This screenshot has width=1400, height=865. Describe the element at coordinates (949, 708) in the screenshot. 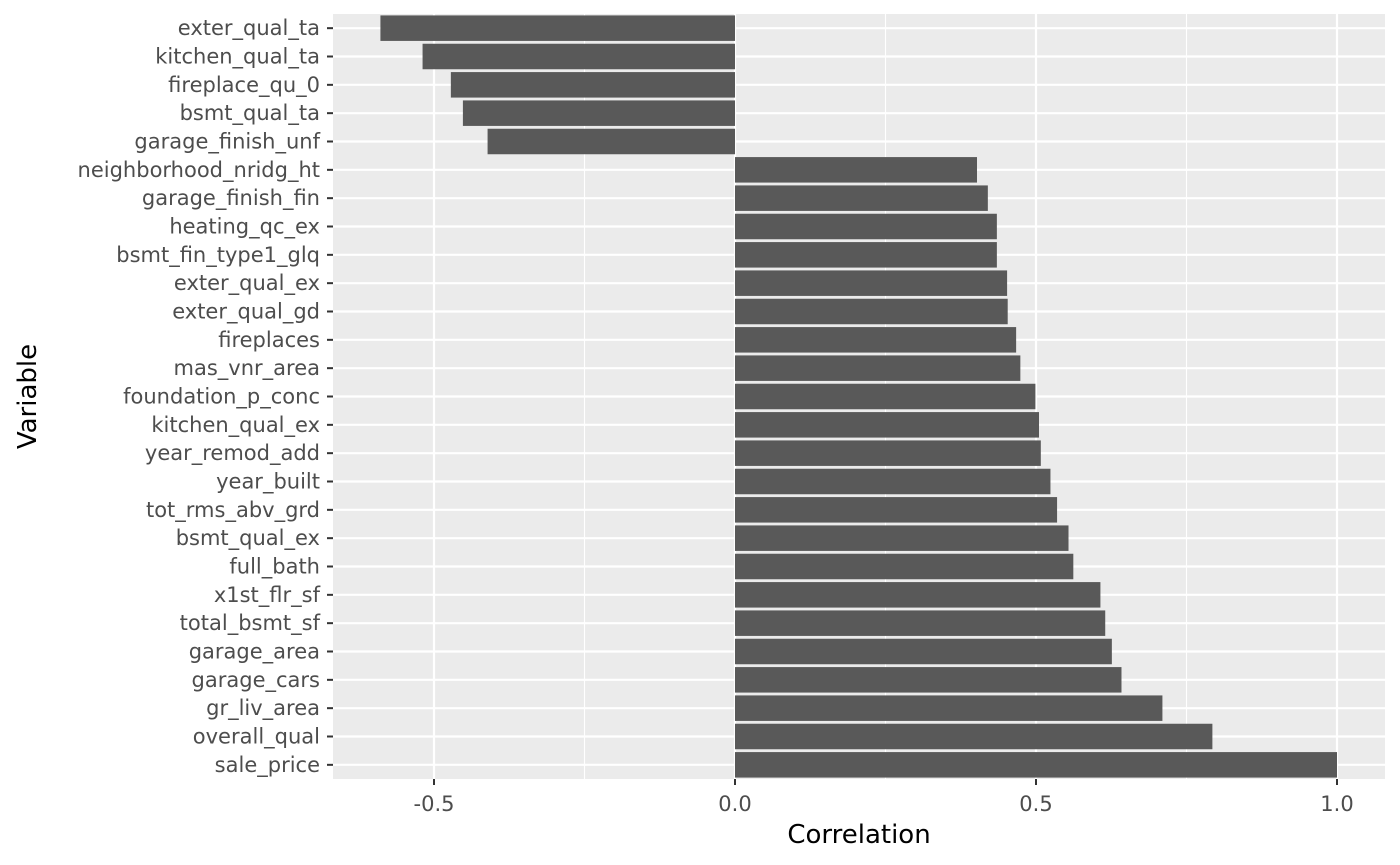

I see `bar-gr_liv_area` at that location.